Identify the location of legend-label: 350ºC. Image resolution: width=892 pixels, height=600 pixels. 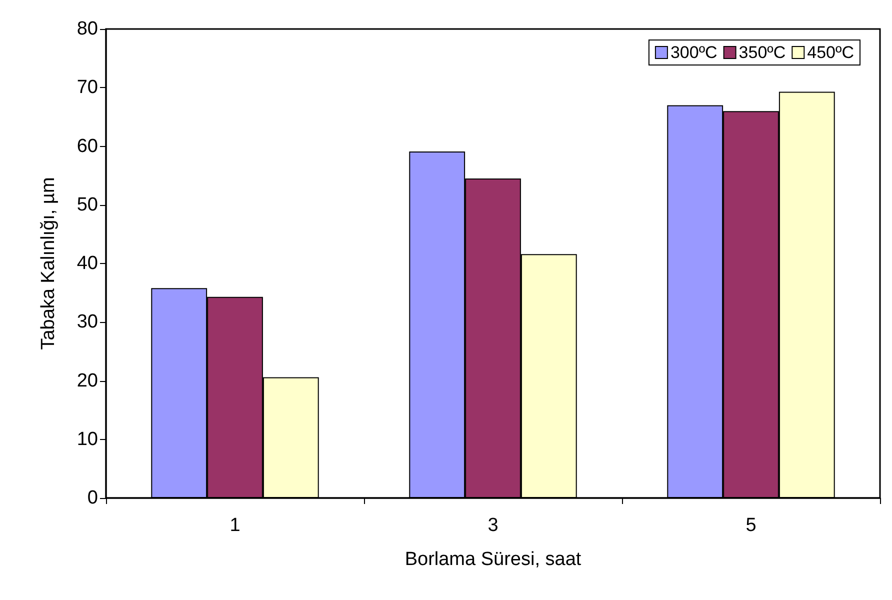
(762, 52).